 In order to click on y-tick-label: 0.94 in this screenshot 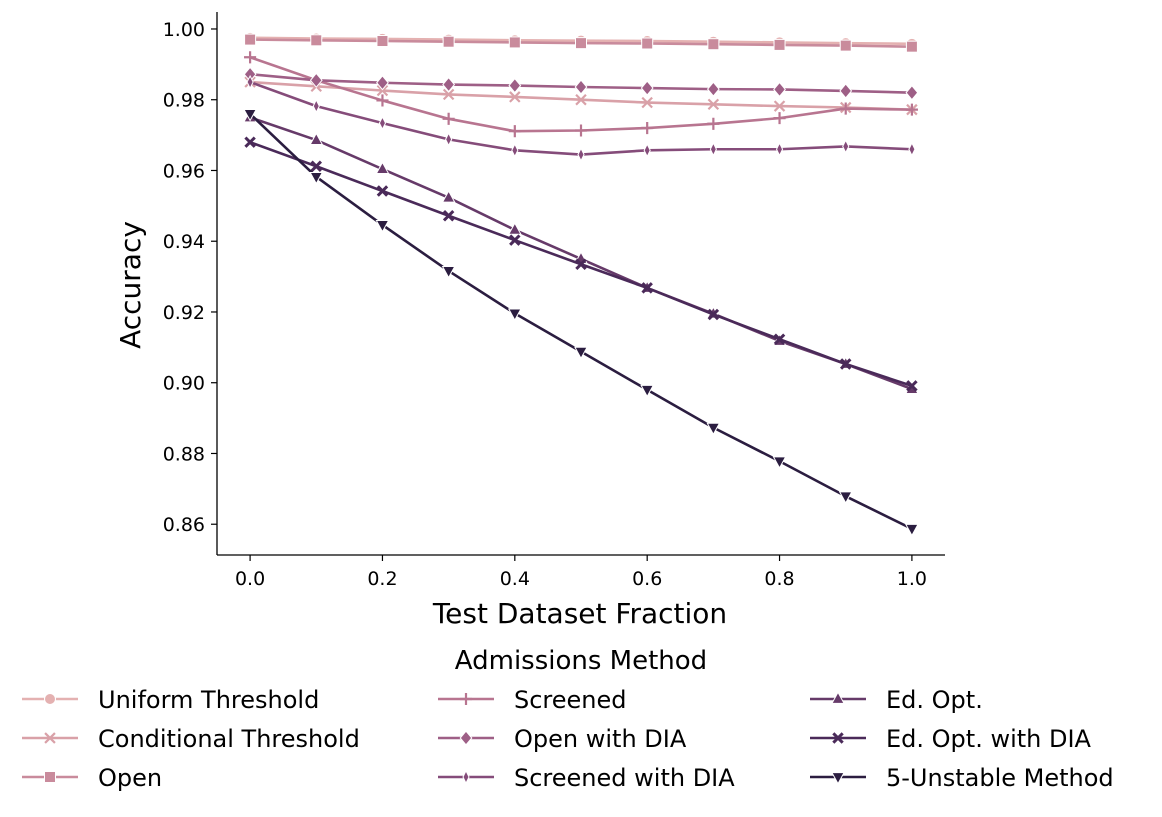, I will do `click(184, 242)`.